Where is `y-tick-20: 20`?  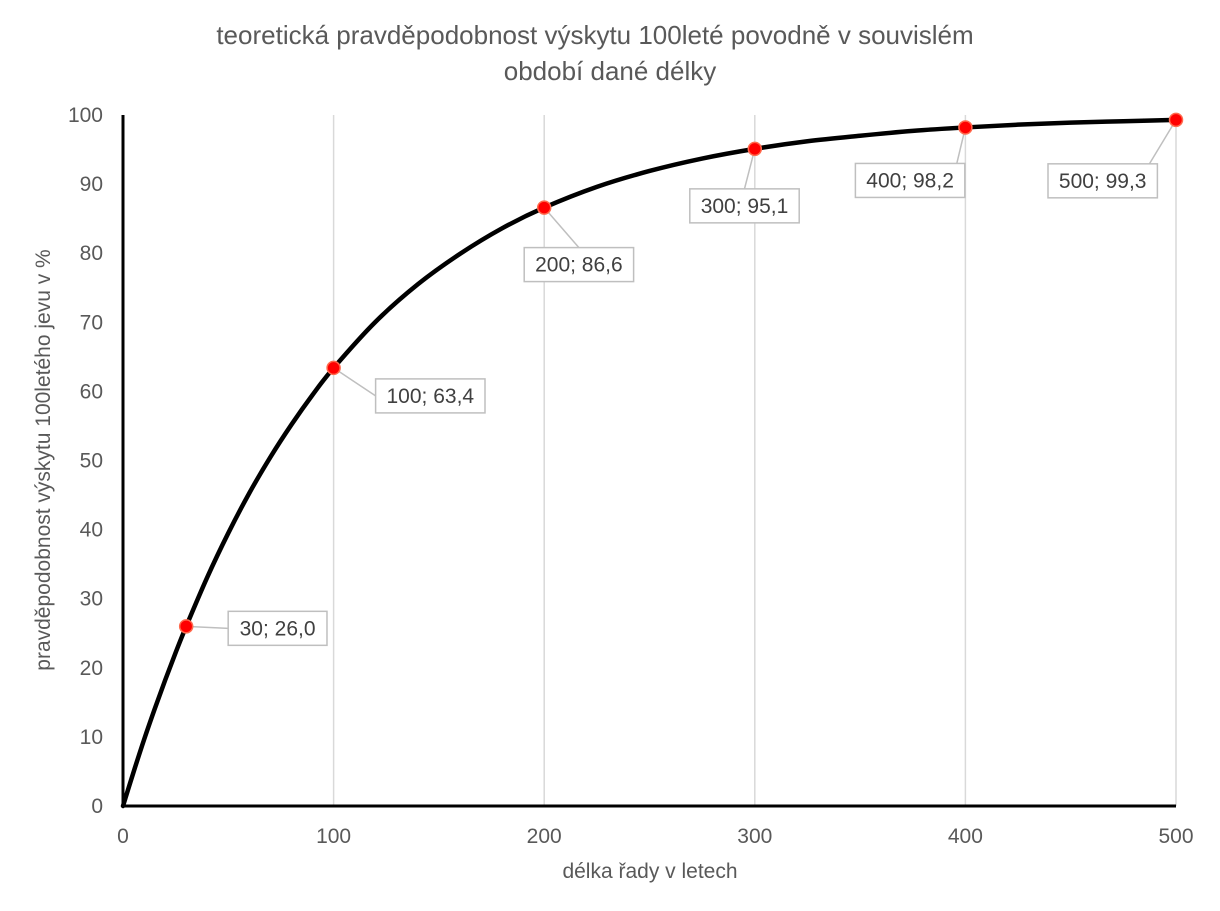
y-tick-20: 20 is located at coordinates (91, 668).